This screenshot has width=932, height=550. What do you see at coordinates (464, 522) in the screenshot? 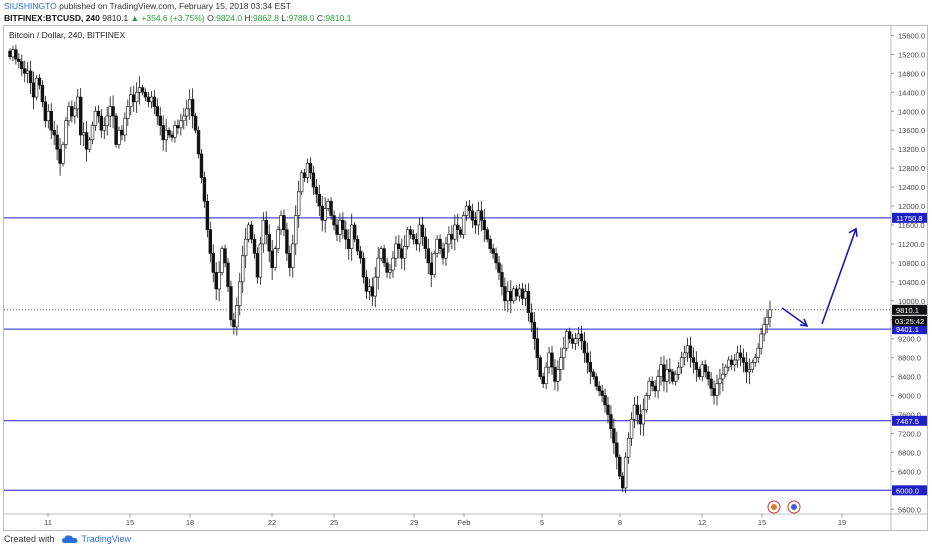
I see `x-tick-label: Feb` at bounding box center [464, 522].